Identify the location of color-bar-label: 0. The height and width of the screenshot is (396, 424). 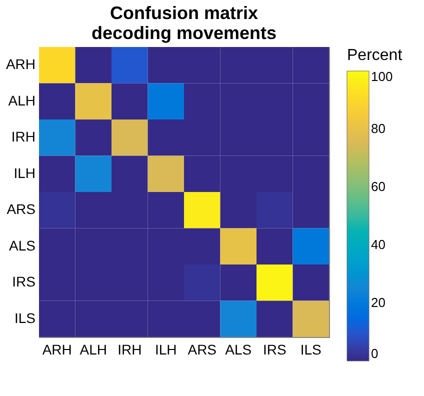
(374, 353).